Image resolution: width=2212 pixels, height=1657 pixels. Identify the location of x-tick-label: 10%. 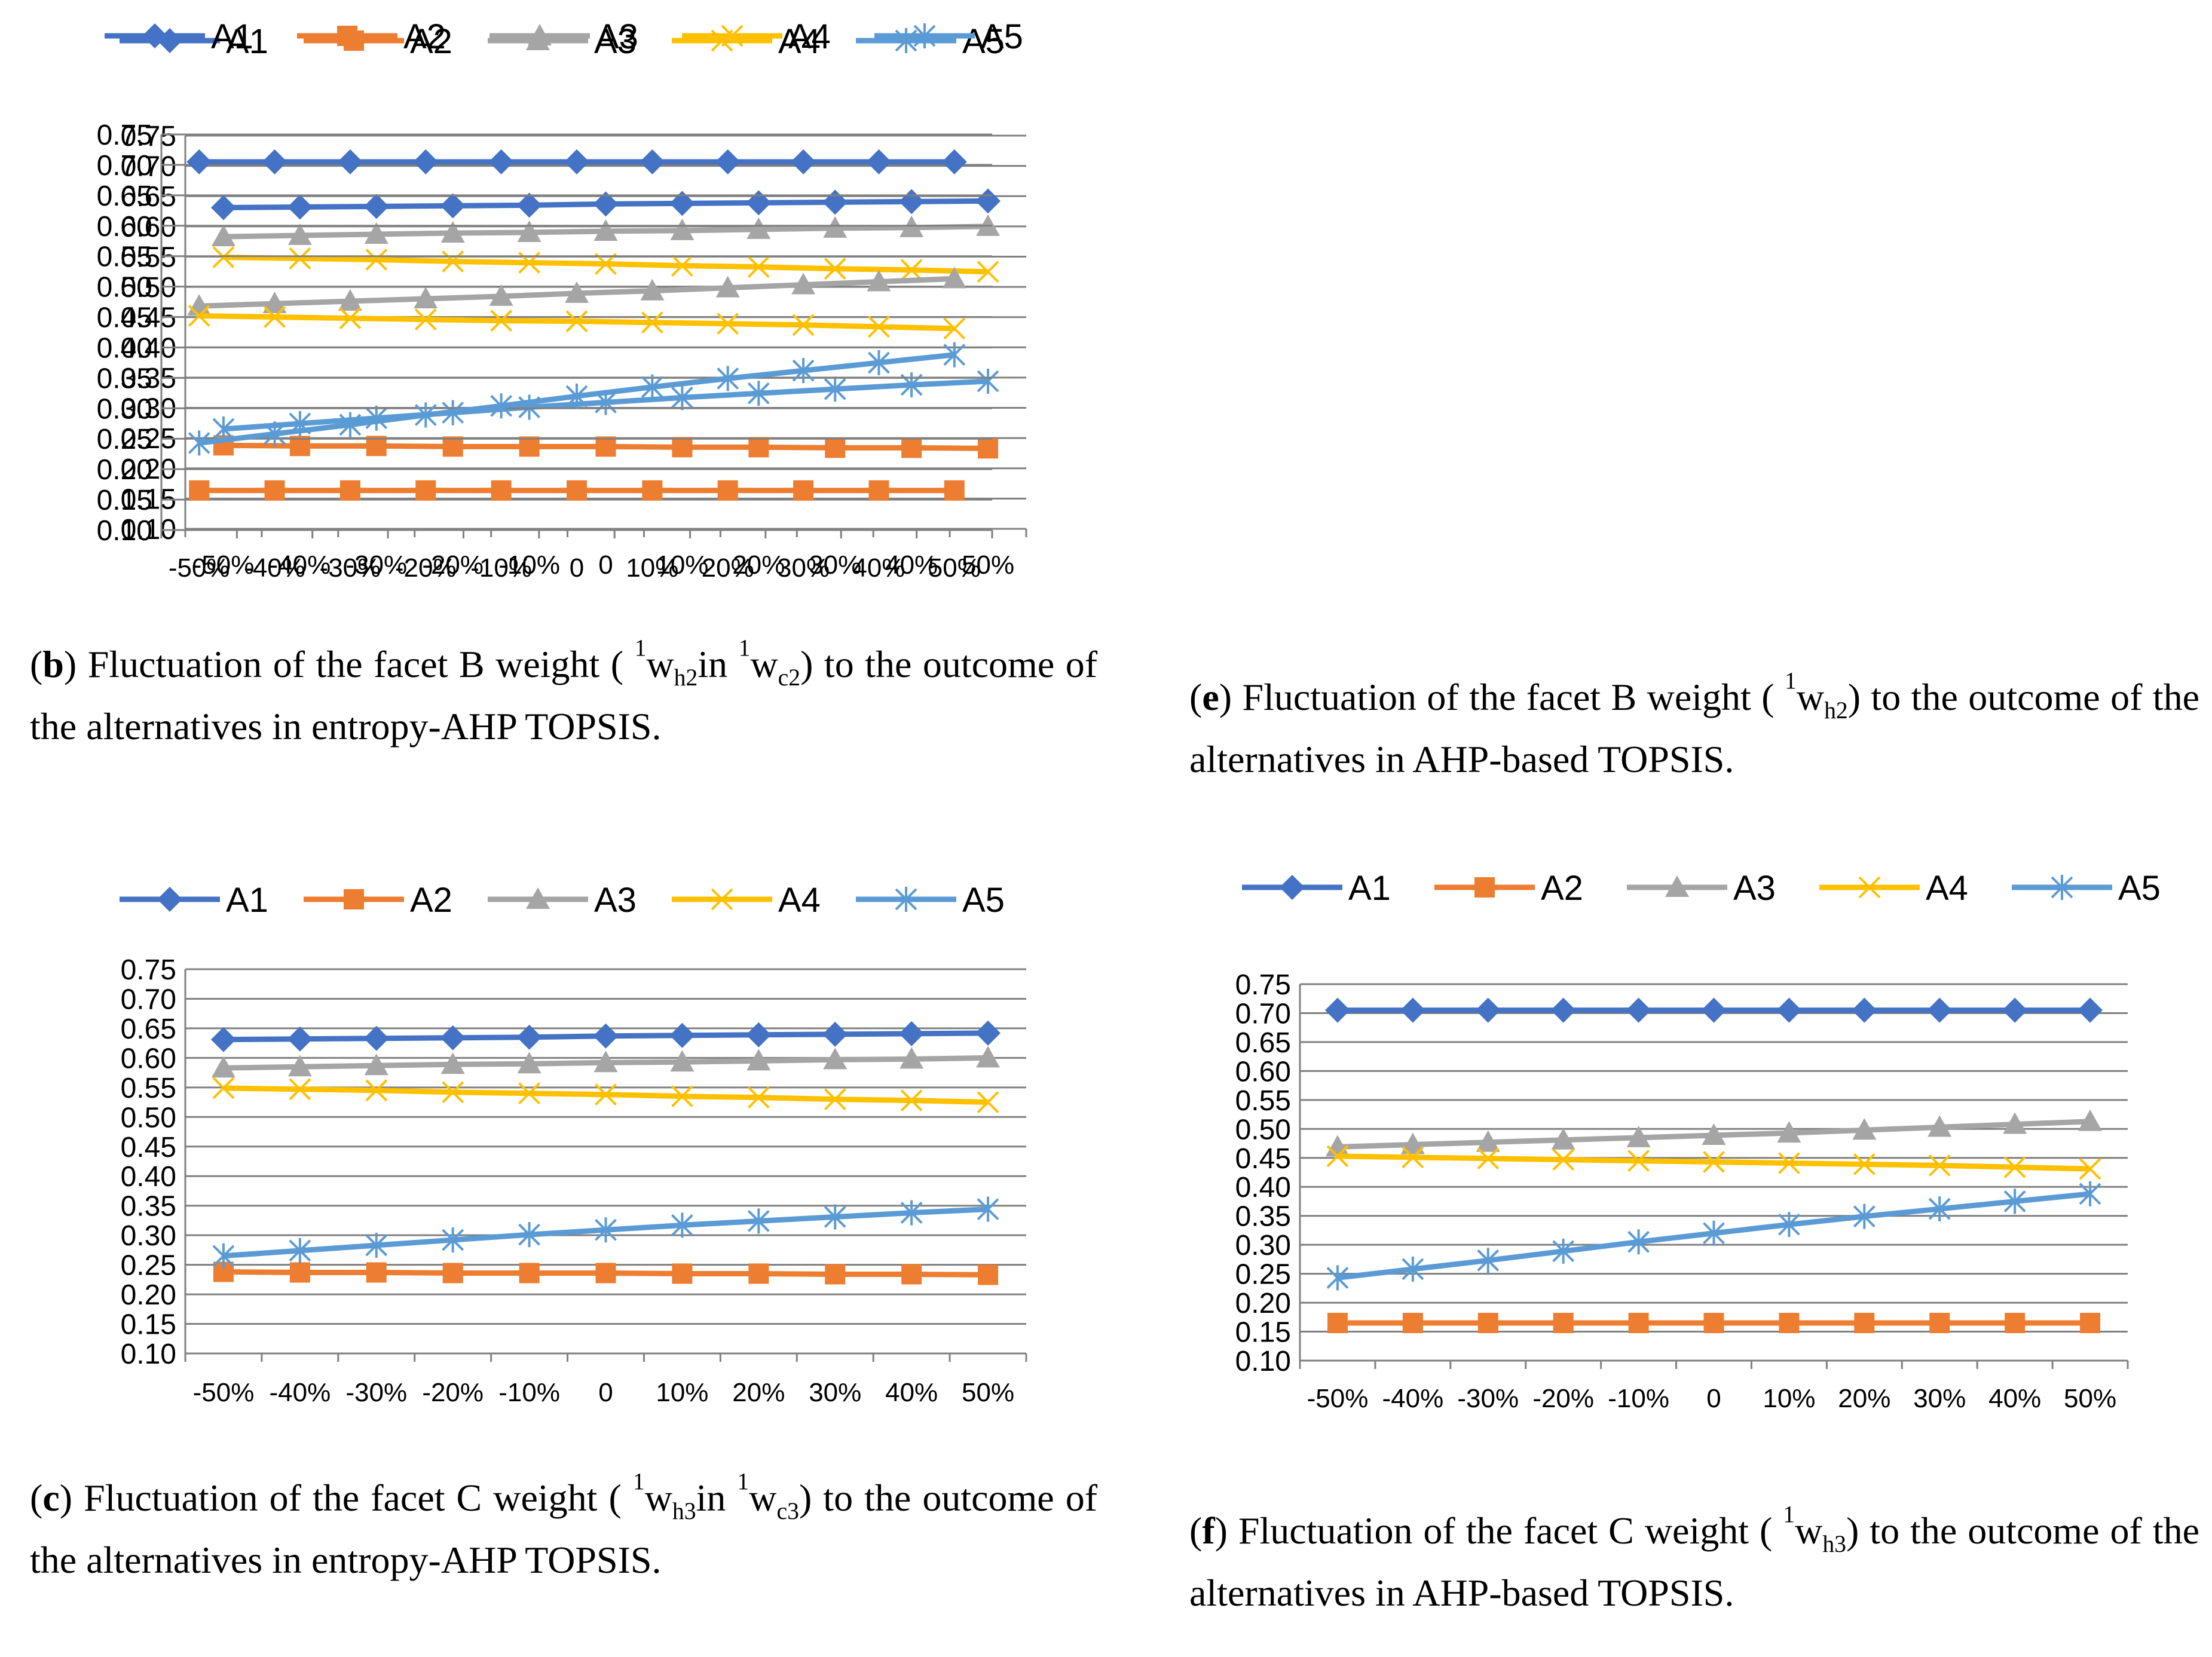
(682, 1393).